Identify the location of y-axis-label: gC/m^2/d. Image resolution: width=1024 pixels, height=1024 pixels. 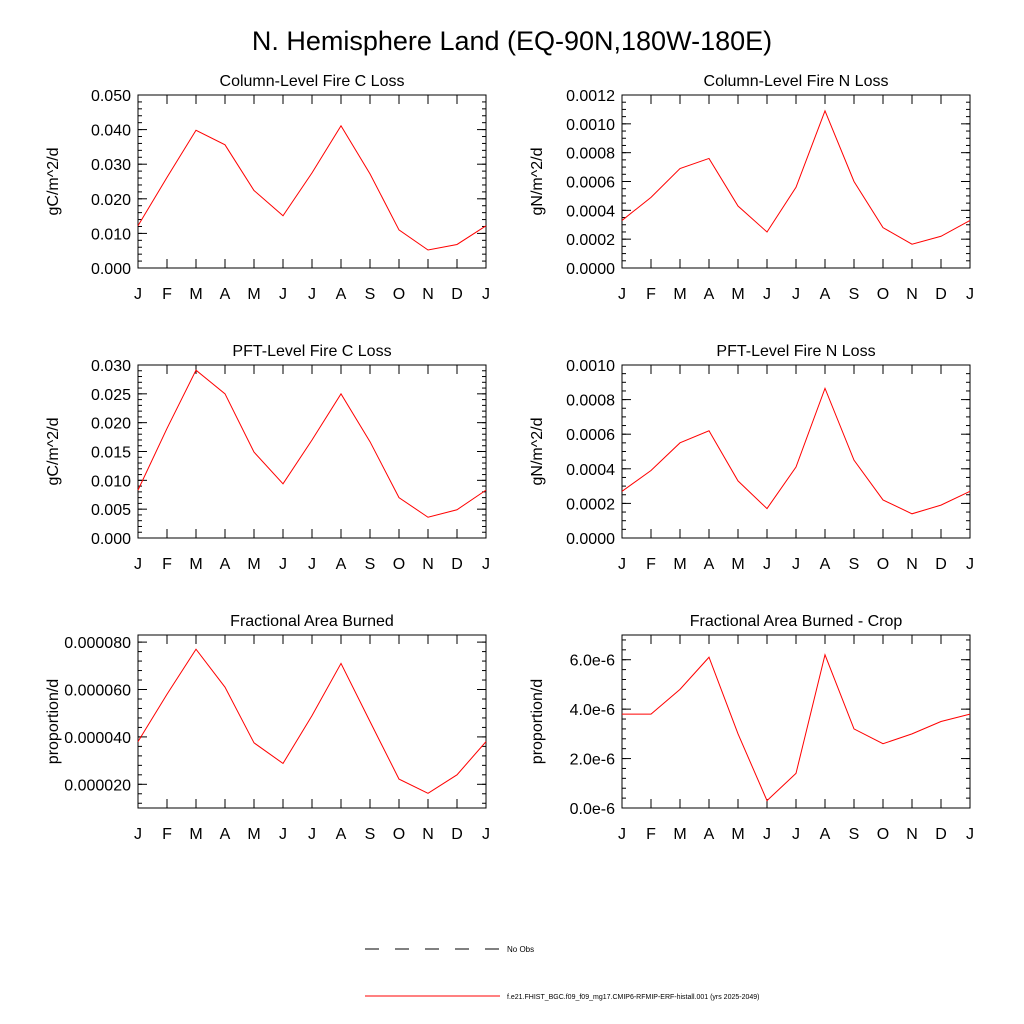
(53, 182).